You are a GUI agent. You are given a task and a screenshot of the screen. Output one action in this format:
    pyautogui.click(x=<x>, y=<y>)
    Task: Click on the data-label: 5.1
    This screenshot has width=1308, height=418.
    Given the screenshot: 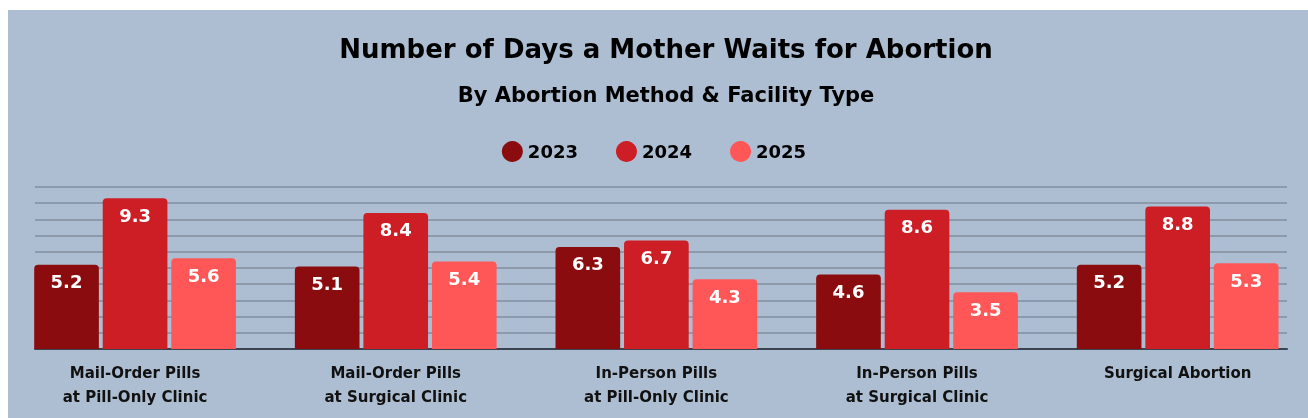 What is the action you would take?
    pyautogui.click(x=327, y=283)
    